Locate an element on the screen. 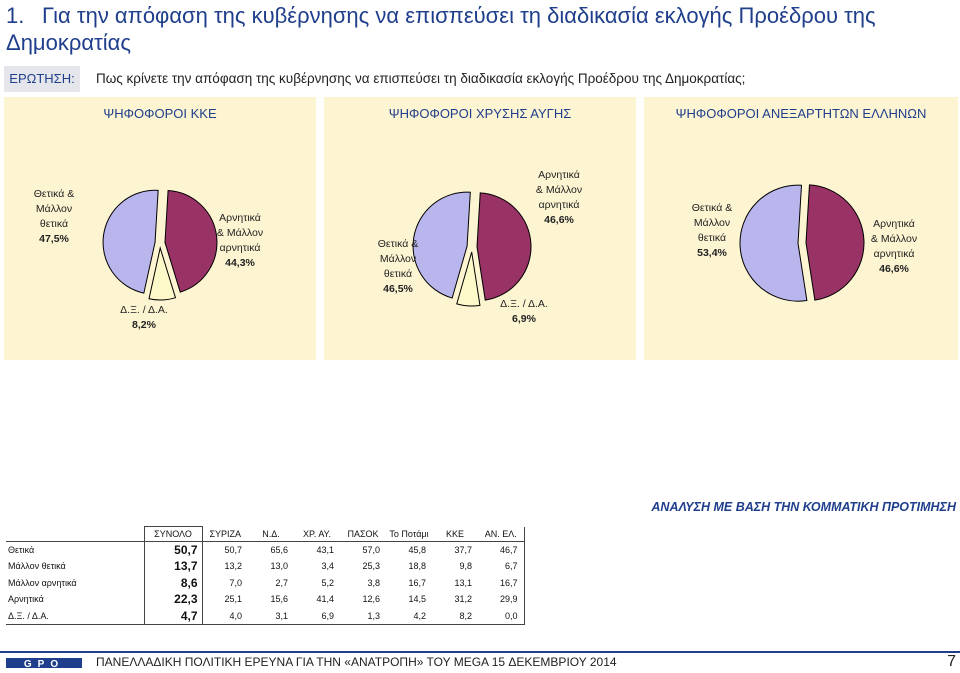 The height and width of the screenshot is (673, 960). value-cell: 13,1 is located at coordinates (463, 582).